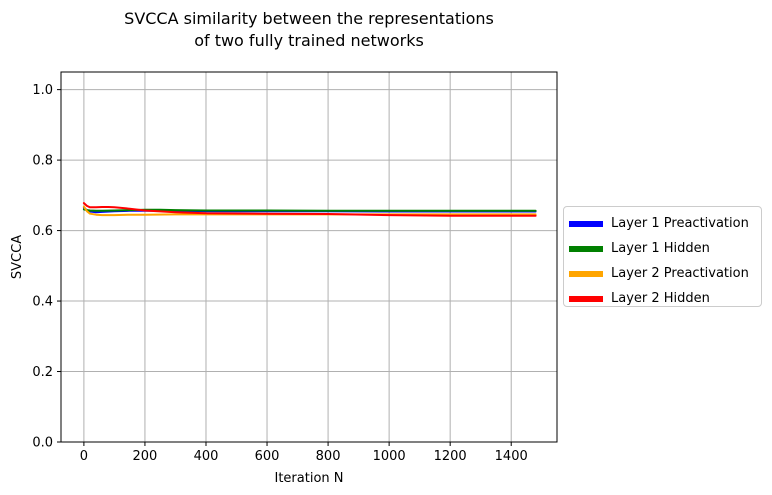 Image resolution: width=772 pixels, height=495 pixels. Describe the element at coordinates (42, 302) in the screenshot. I see `y-tick-label: 0.4` at that location.